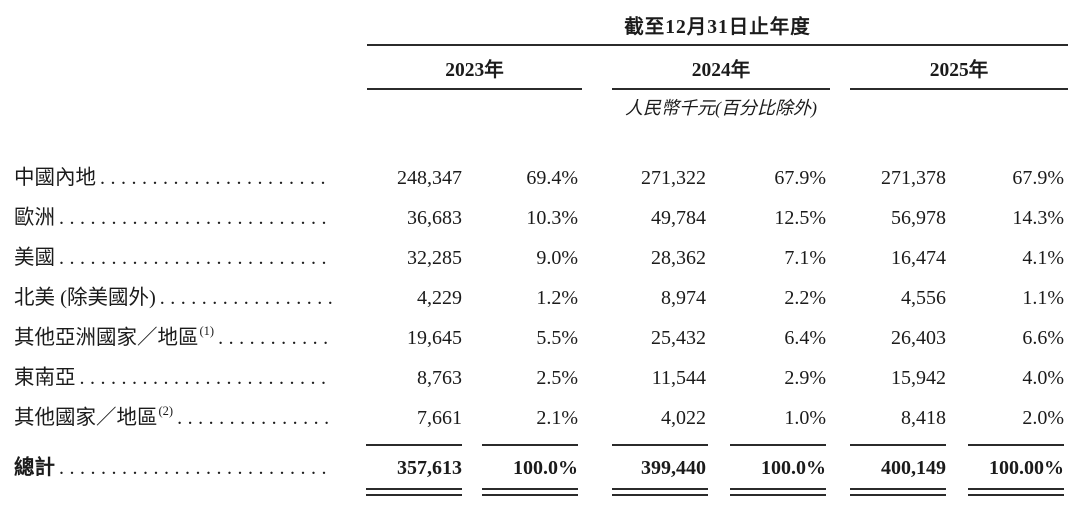 The image size is (1080, 518). What do you see at coordinates (1043, 338) in the screenshot?
I see `percent-value: 6.6%` at bounding box center [1043, 338].